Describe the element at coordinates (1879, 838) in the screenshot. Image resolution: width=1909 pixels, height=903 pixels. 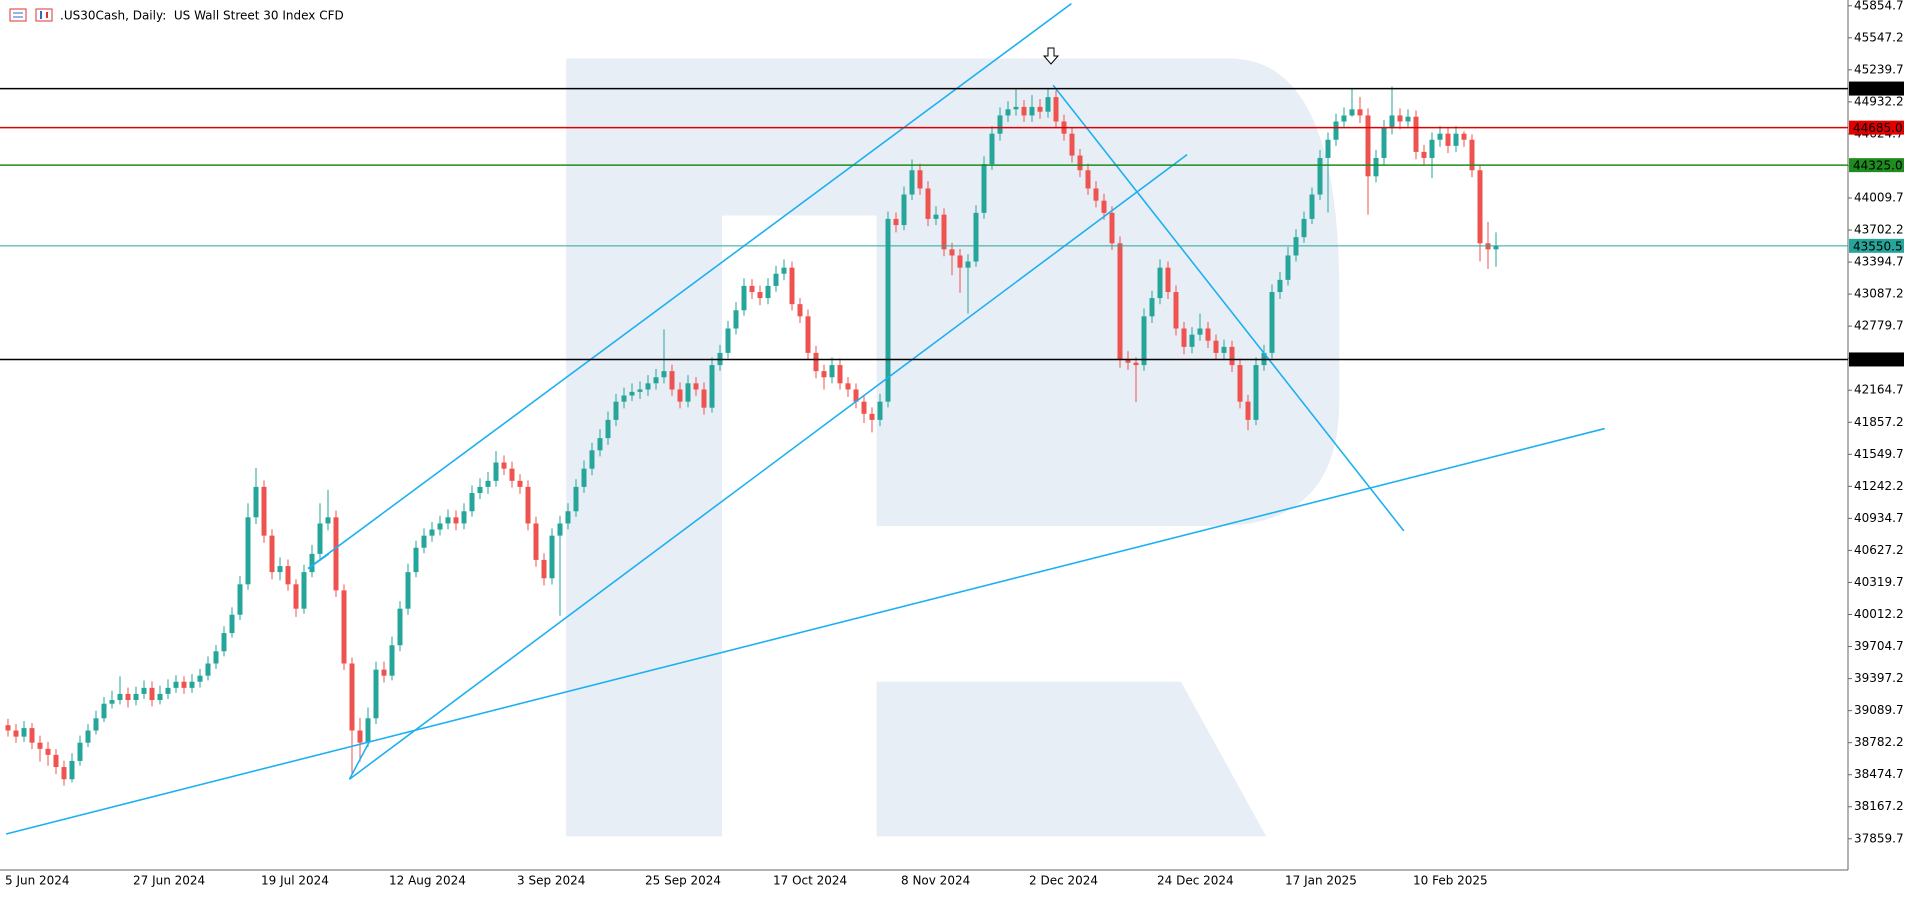
I see `y-tick-label: 37859.7` at that location.